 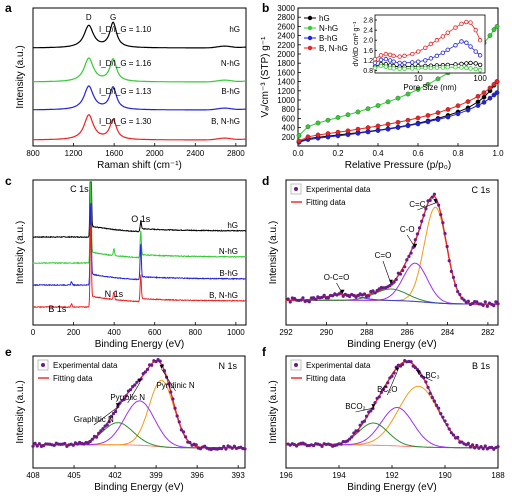 I want to click on panel-b-inset-ylabel: dV/dD cm³ g⁻¹, so click(x=356, y=44).